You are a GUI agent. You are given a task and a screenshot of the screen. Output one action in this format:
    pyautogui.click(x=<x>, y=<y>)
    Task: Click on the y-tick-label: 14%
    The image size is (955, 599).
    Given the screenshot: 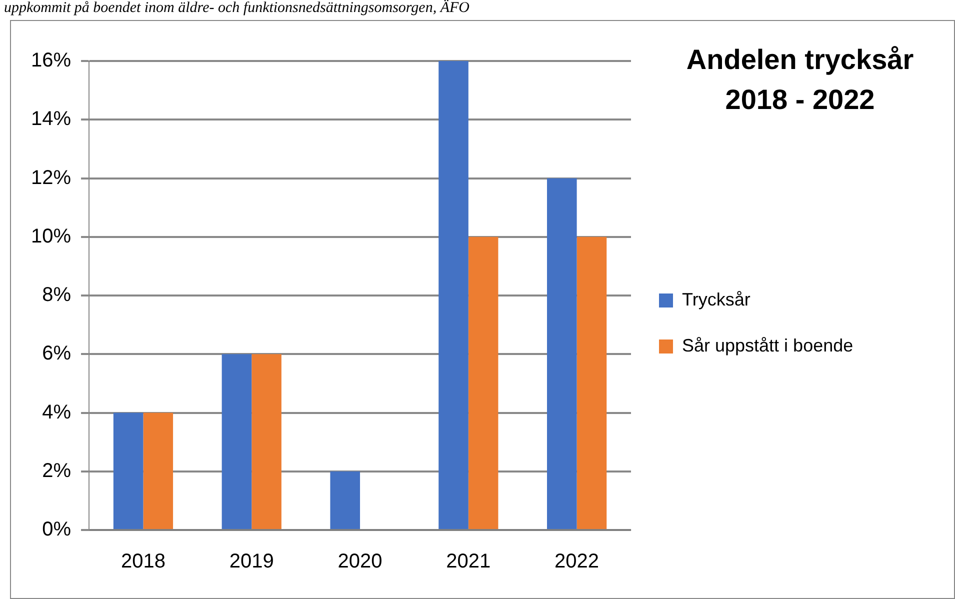 What is the action you would take?
    pyautogui.click(x=51, y=119)
    